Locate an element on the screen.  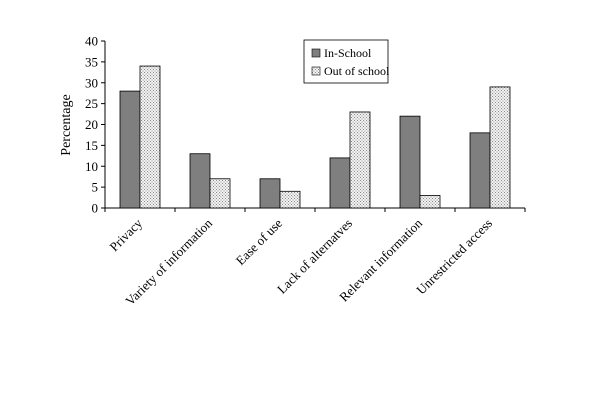
legend-swatch-out-of-school is located at coordinates (316, 71).